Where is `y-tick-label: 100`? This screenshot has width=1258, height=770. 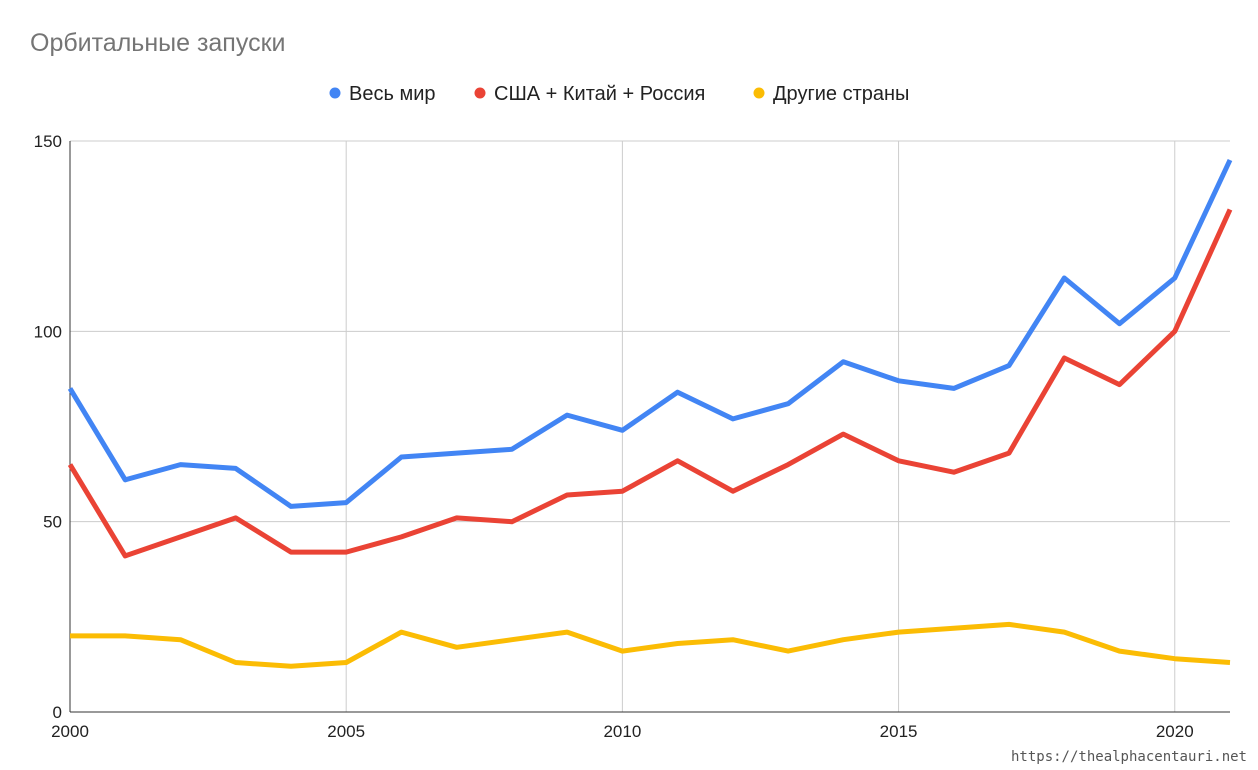
y-tick-label: 100 is located at coordinates (48, 331).